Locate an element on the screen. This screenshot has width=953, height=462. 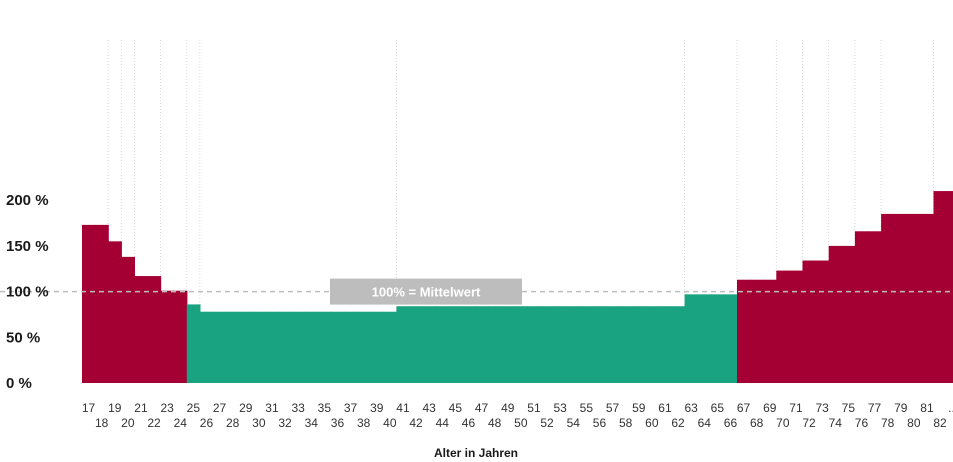
x-tick-label: 76 is located at coordinates (862, 423).